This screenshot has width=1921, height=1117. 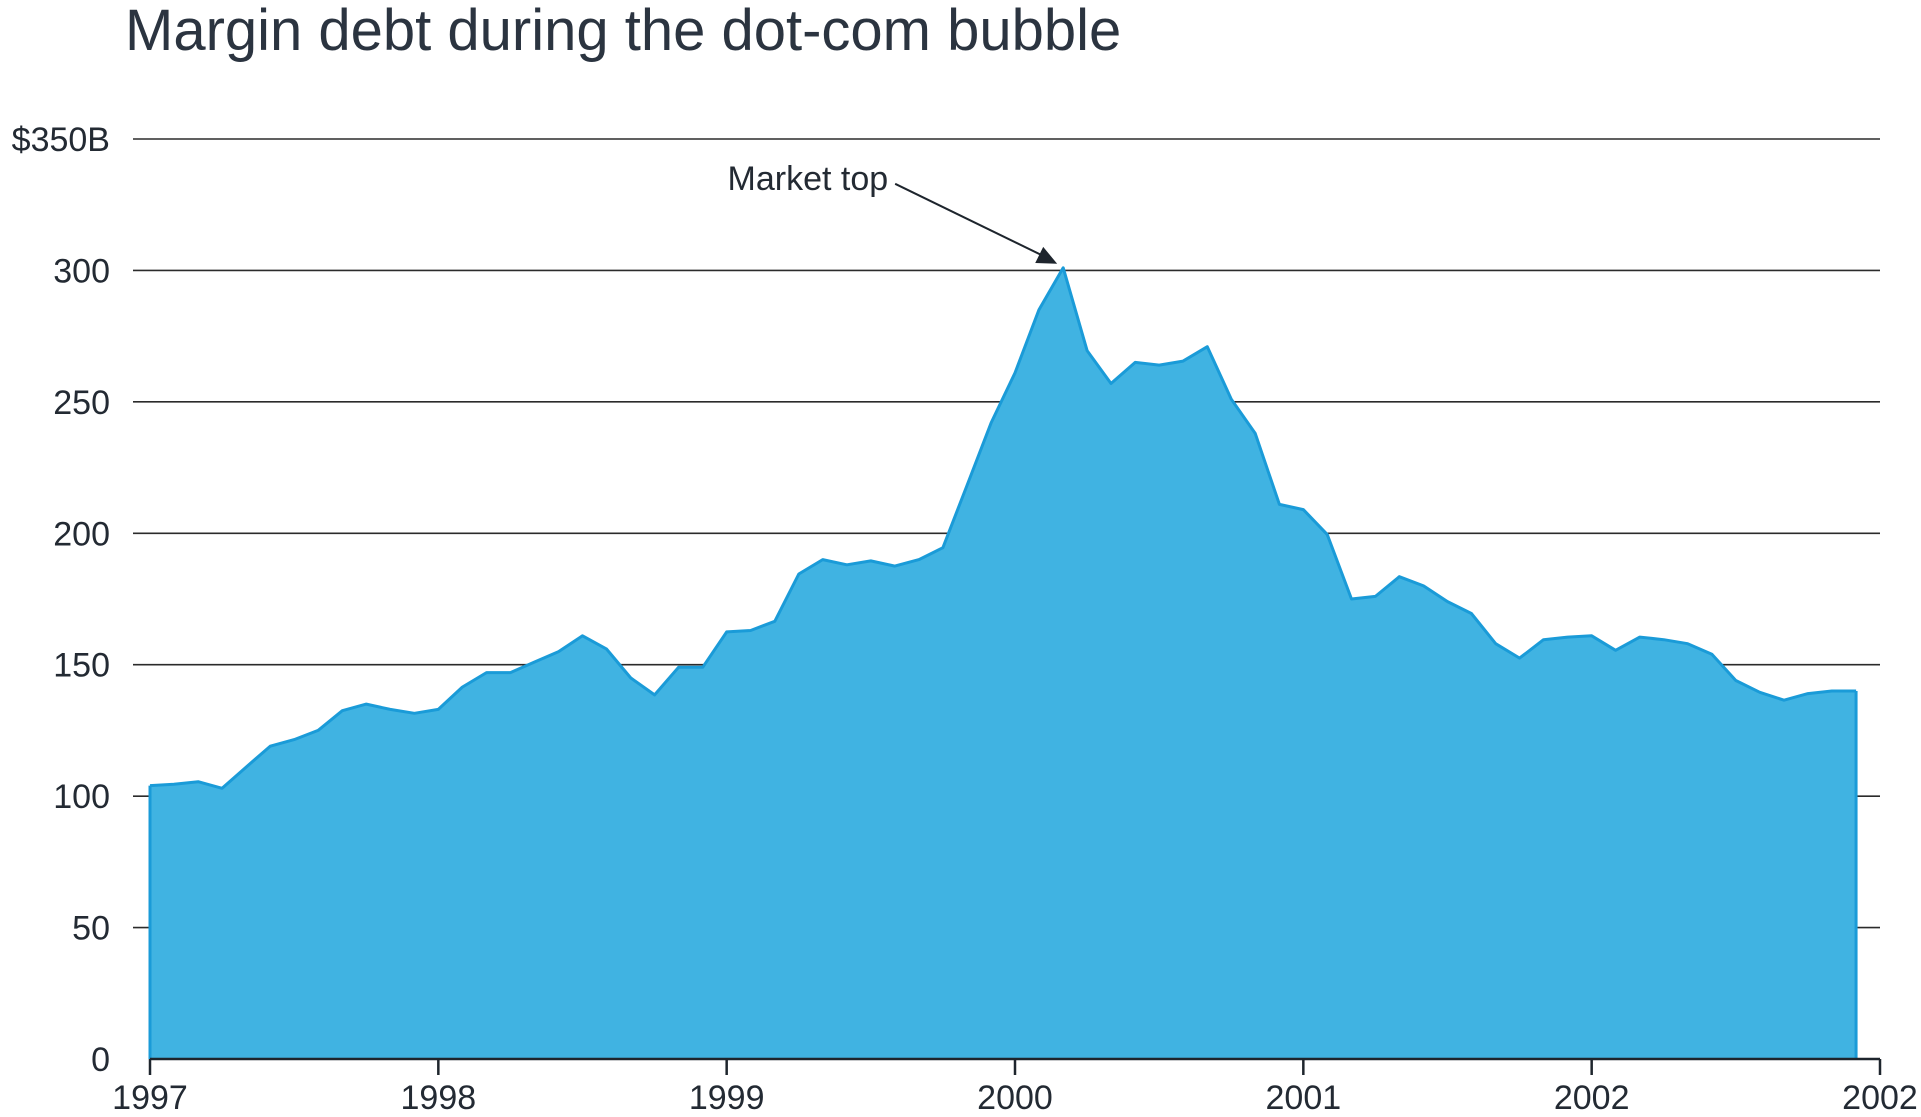 What do you see at coordinates (100, 1060) in the screenshot?
I see `y-tick-label: 0` at bounding box center [100, 1060].